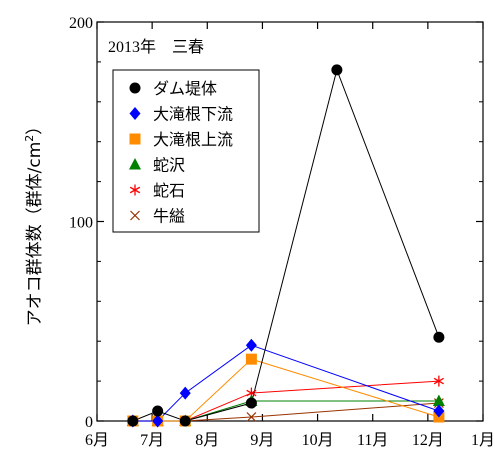  I want to click on x-tick-label: 11月, so click(372, 440).